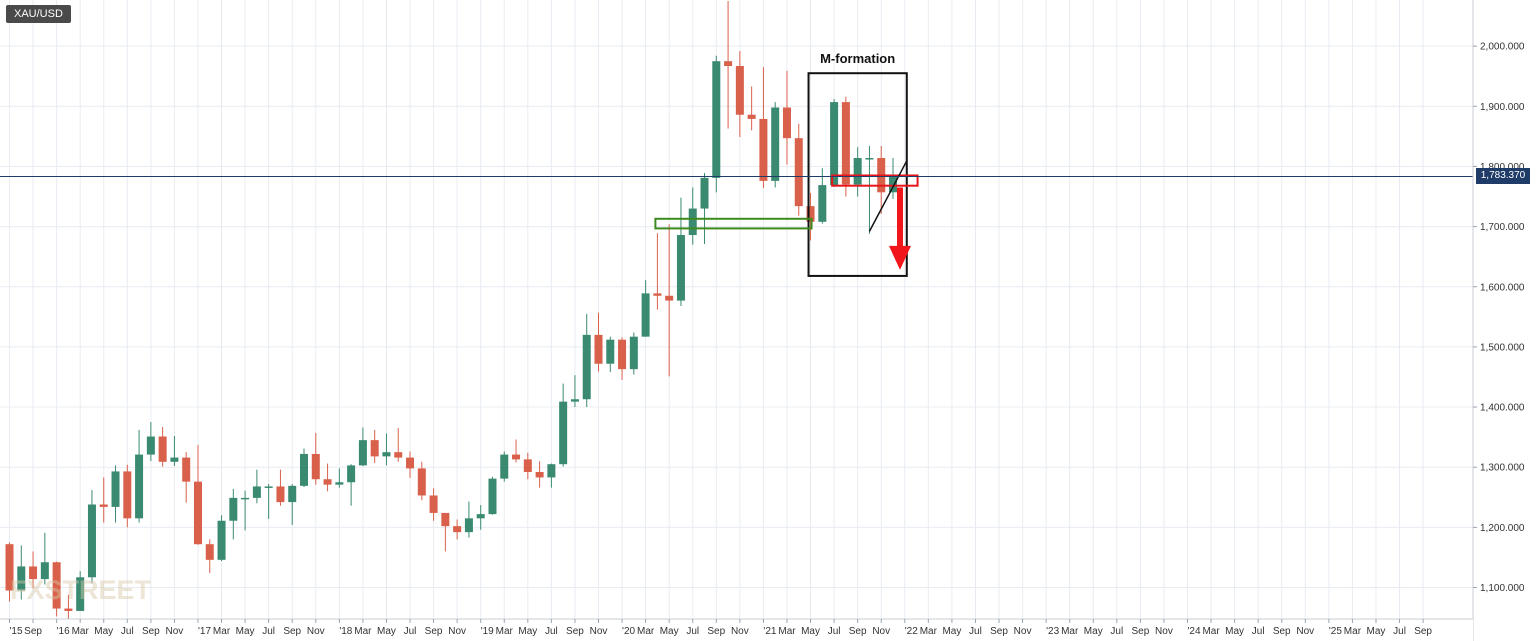  What do you see at coordinates (1194, 631) in the screenshot?
I see `x-tick-label: '24` at bounding box center [1194, 631].